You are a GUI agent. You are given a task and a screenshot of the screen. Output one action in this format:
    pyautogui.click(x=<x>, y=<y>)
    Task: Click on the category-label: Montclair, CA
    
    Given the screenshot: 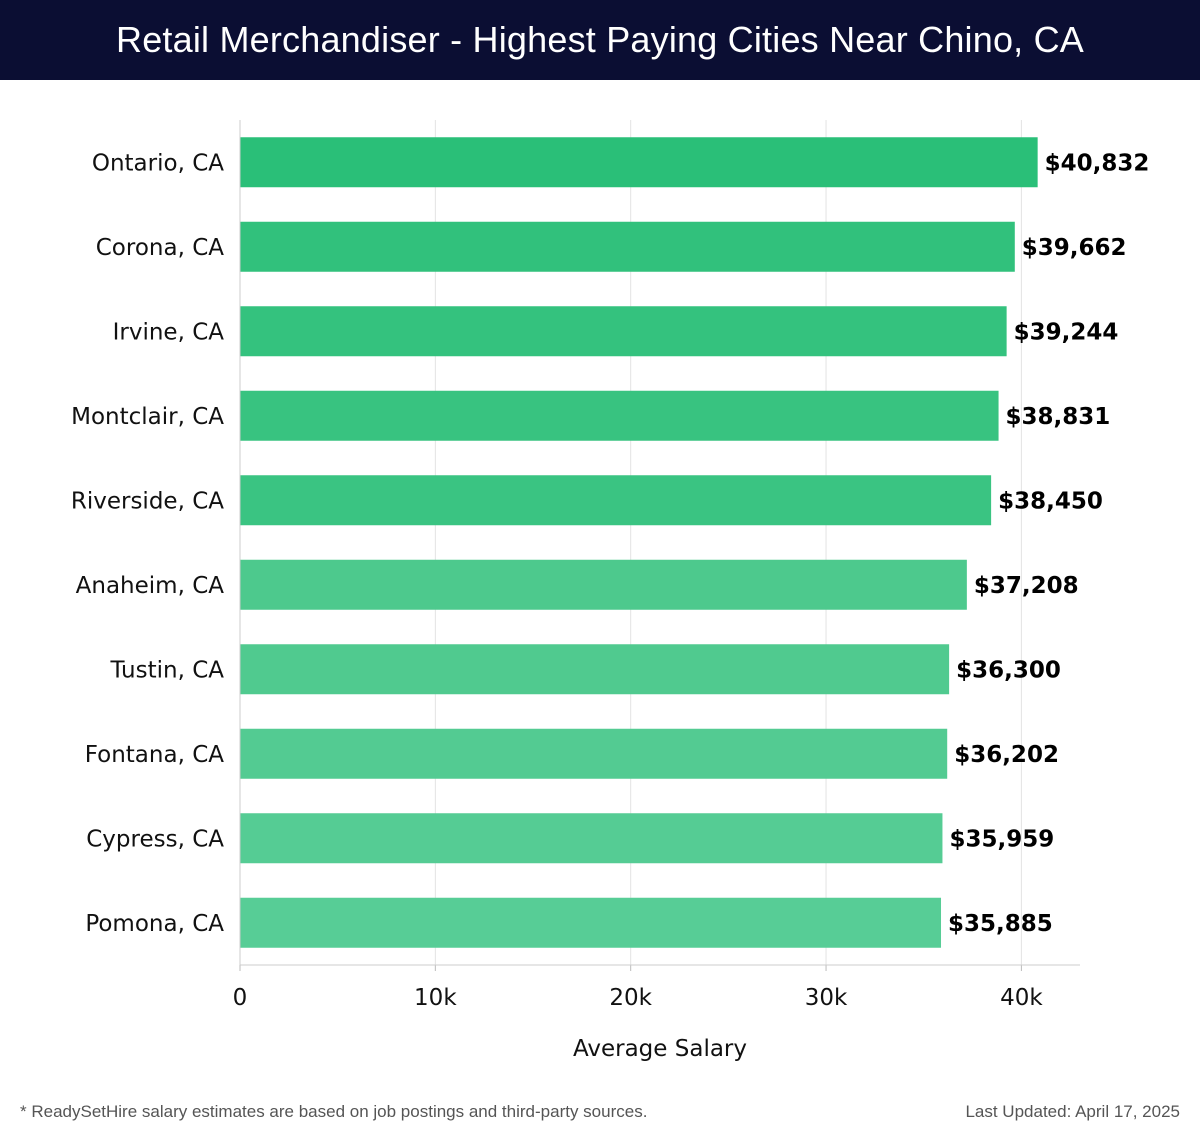 What is the action you would take?
    pyautogui.click(x=147, y=417)
    